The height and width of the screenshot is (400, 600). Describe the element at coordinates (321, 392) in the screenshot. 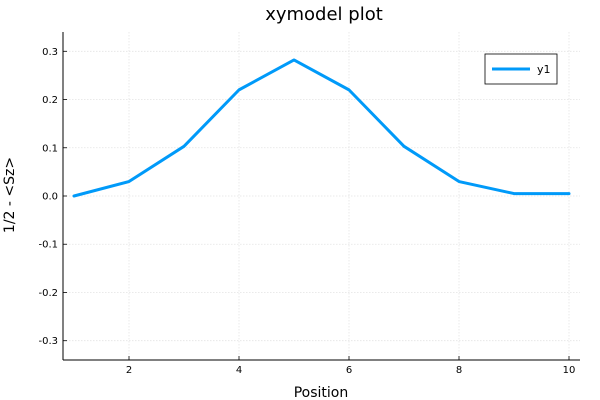

I see `x-axis-label: Position` at that location.